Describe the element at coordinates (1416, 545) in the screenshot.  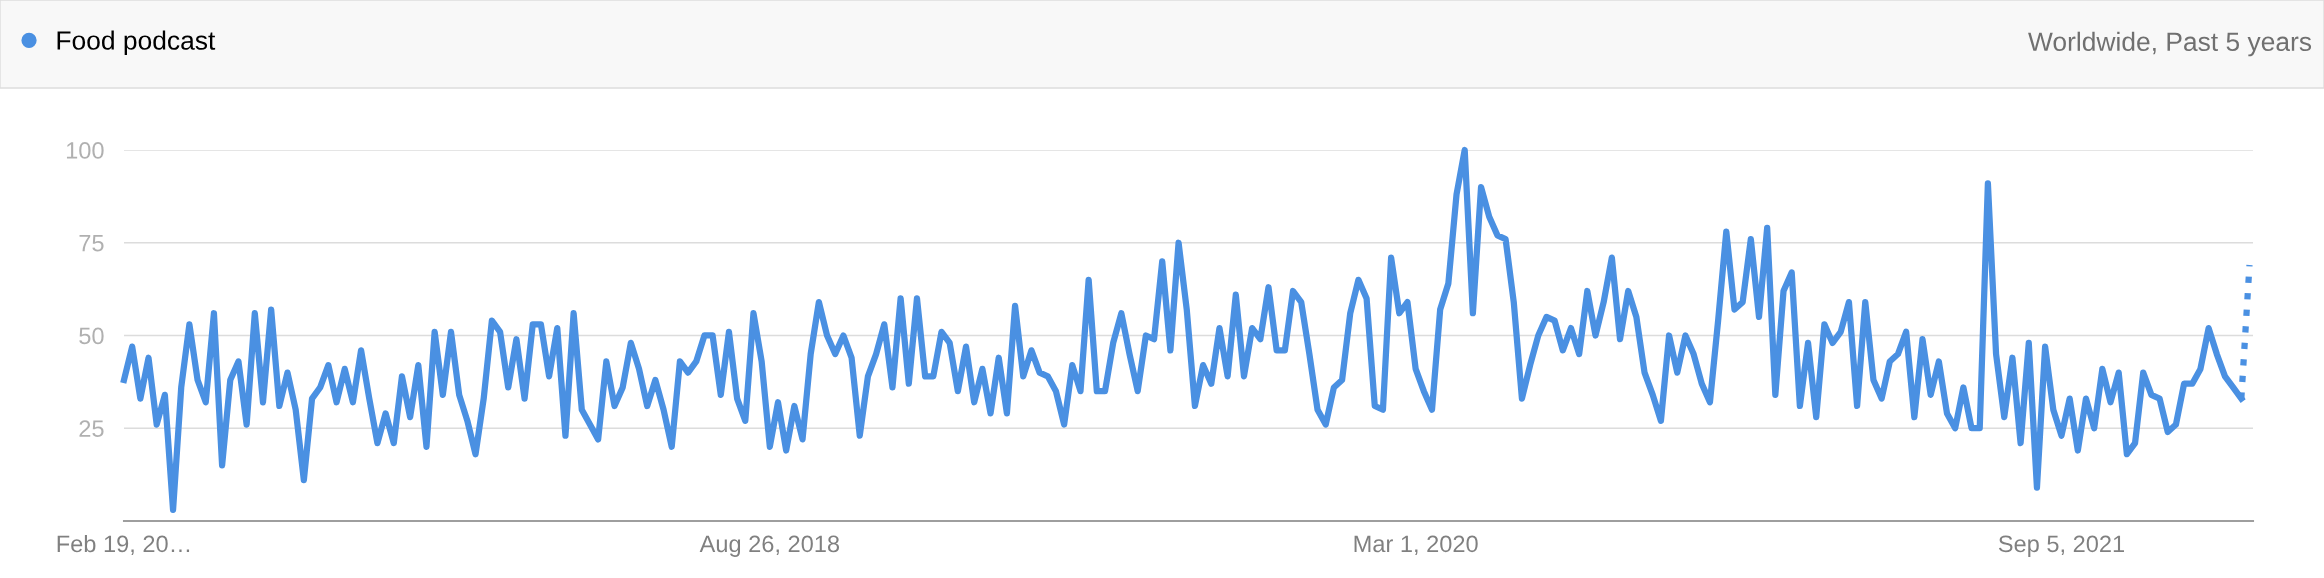
I see `x-tick-label: Mar 1, 2020` at that location.